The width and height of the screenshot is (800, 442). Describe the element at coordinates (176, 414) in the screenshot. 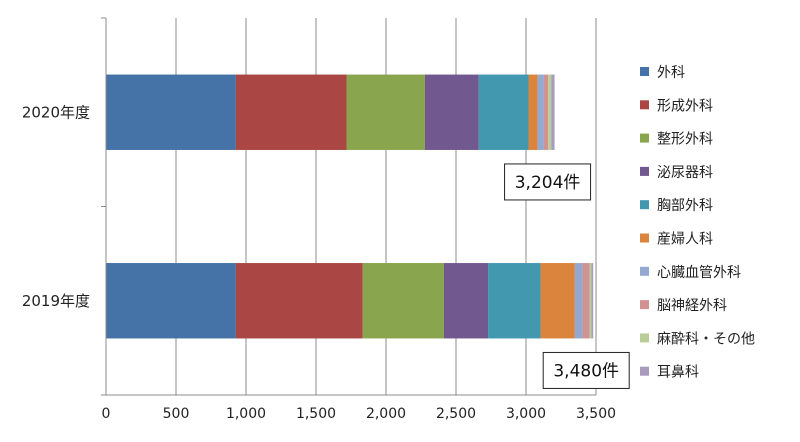

I see `x-tick-label: 500` at that location.